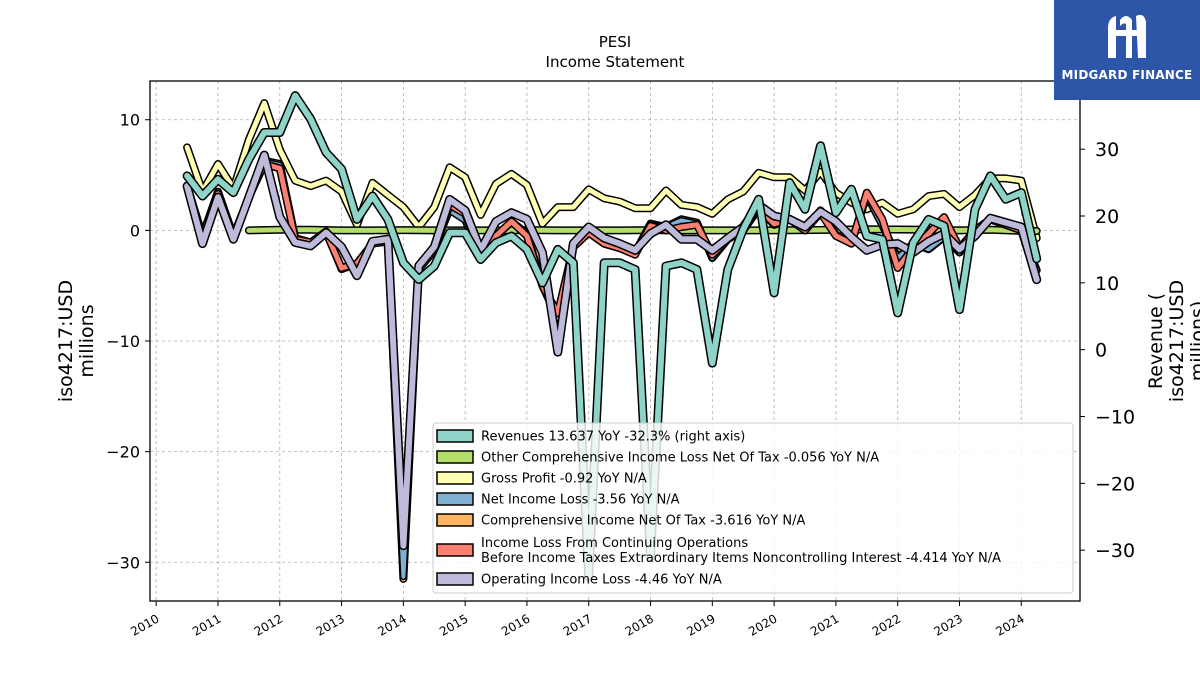  What do you see at coordinates (66, 341) in the screenshot?
I see `left-axis-label-line1: iso4217:USD` at bounding box center [66, 341].